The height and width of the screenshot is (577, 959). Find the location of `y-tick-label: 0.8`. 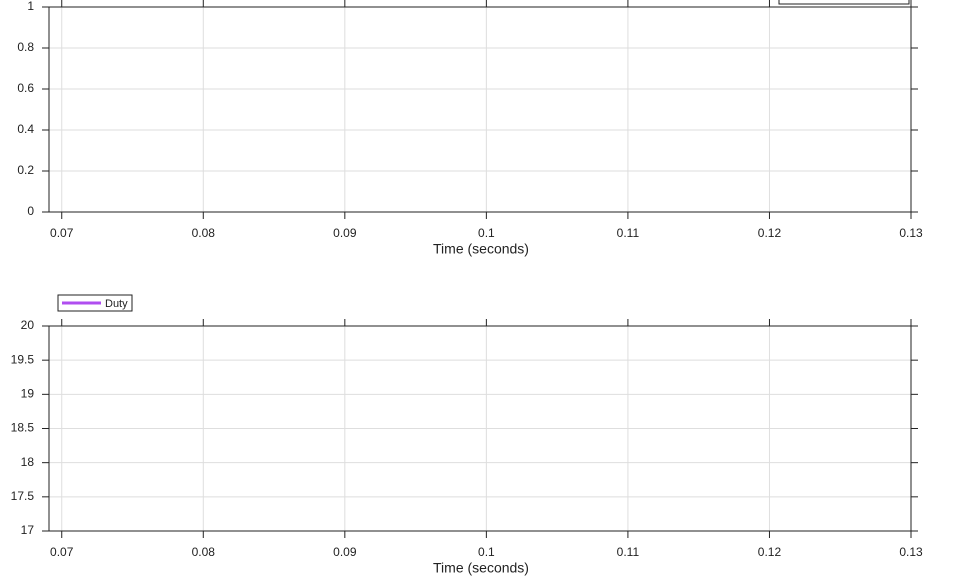

y-tick-label: 0.8 is located at coordinates (25, 47).